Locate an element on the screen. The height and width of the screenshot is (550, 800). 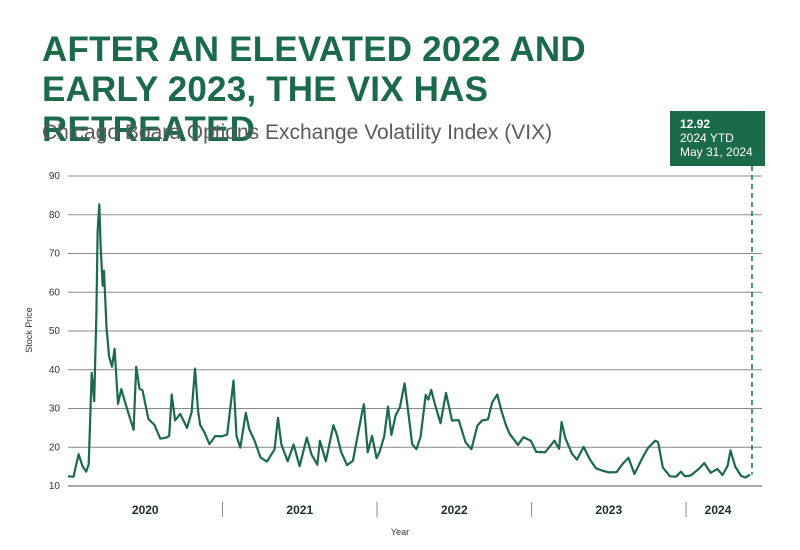
y-axis-label: Stock Price is located at coordinates (29, 330).